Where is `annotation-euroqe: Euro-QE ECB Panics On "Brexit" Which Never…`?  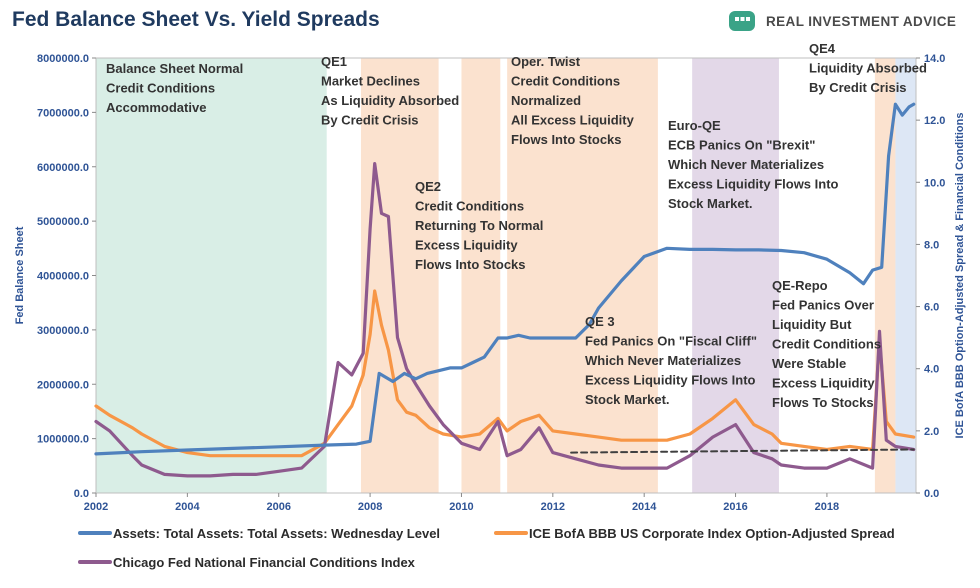 annotation-euroqe: Euro-QE ECB Panics On "Brexit" Which Never… is located at coordinates (753, 164).